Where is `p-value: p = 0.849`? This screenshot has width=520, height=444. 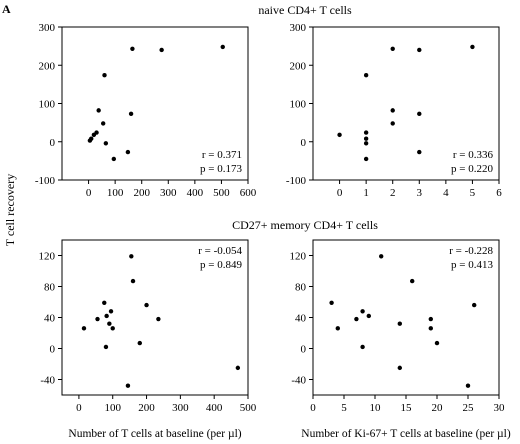 p-value: p = 0.849 is located at coordinates (221, 265).